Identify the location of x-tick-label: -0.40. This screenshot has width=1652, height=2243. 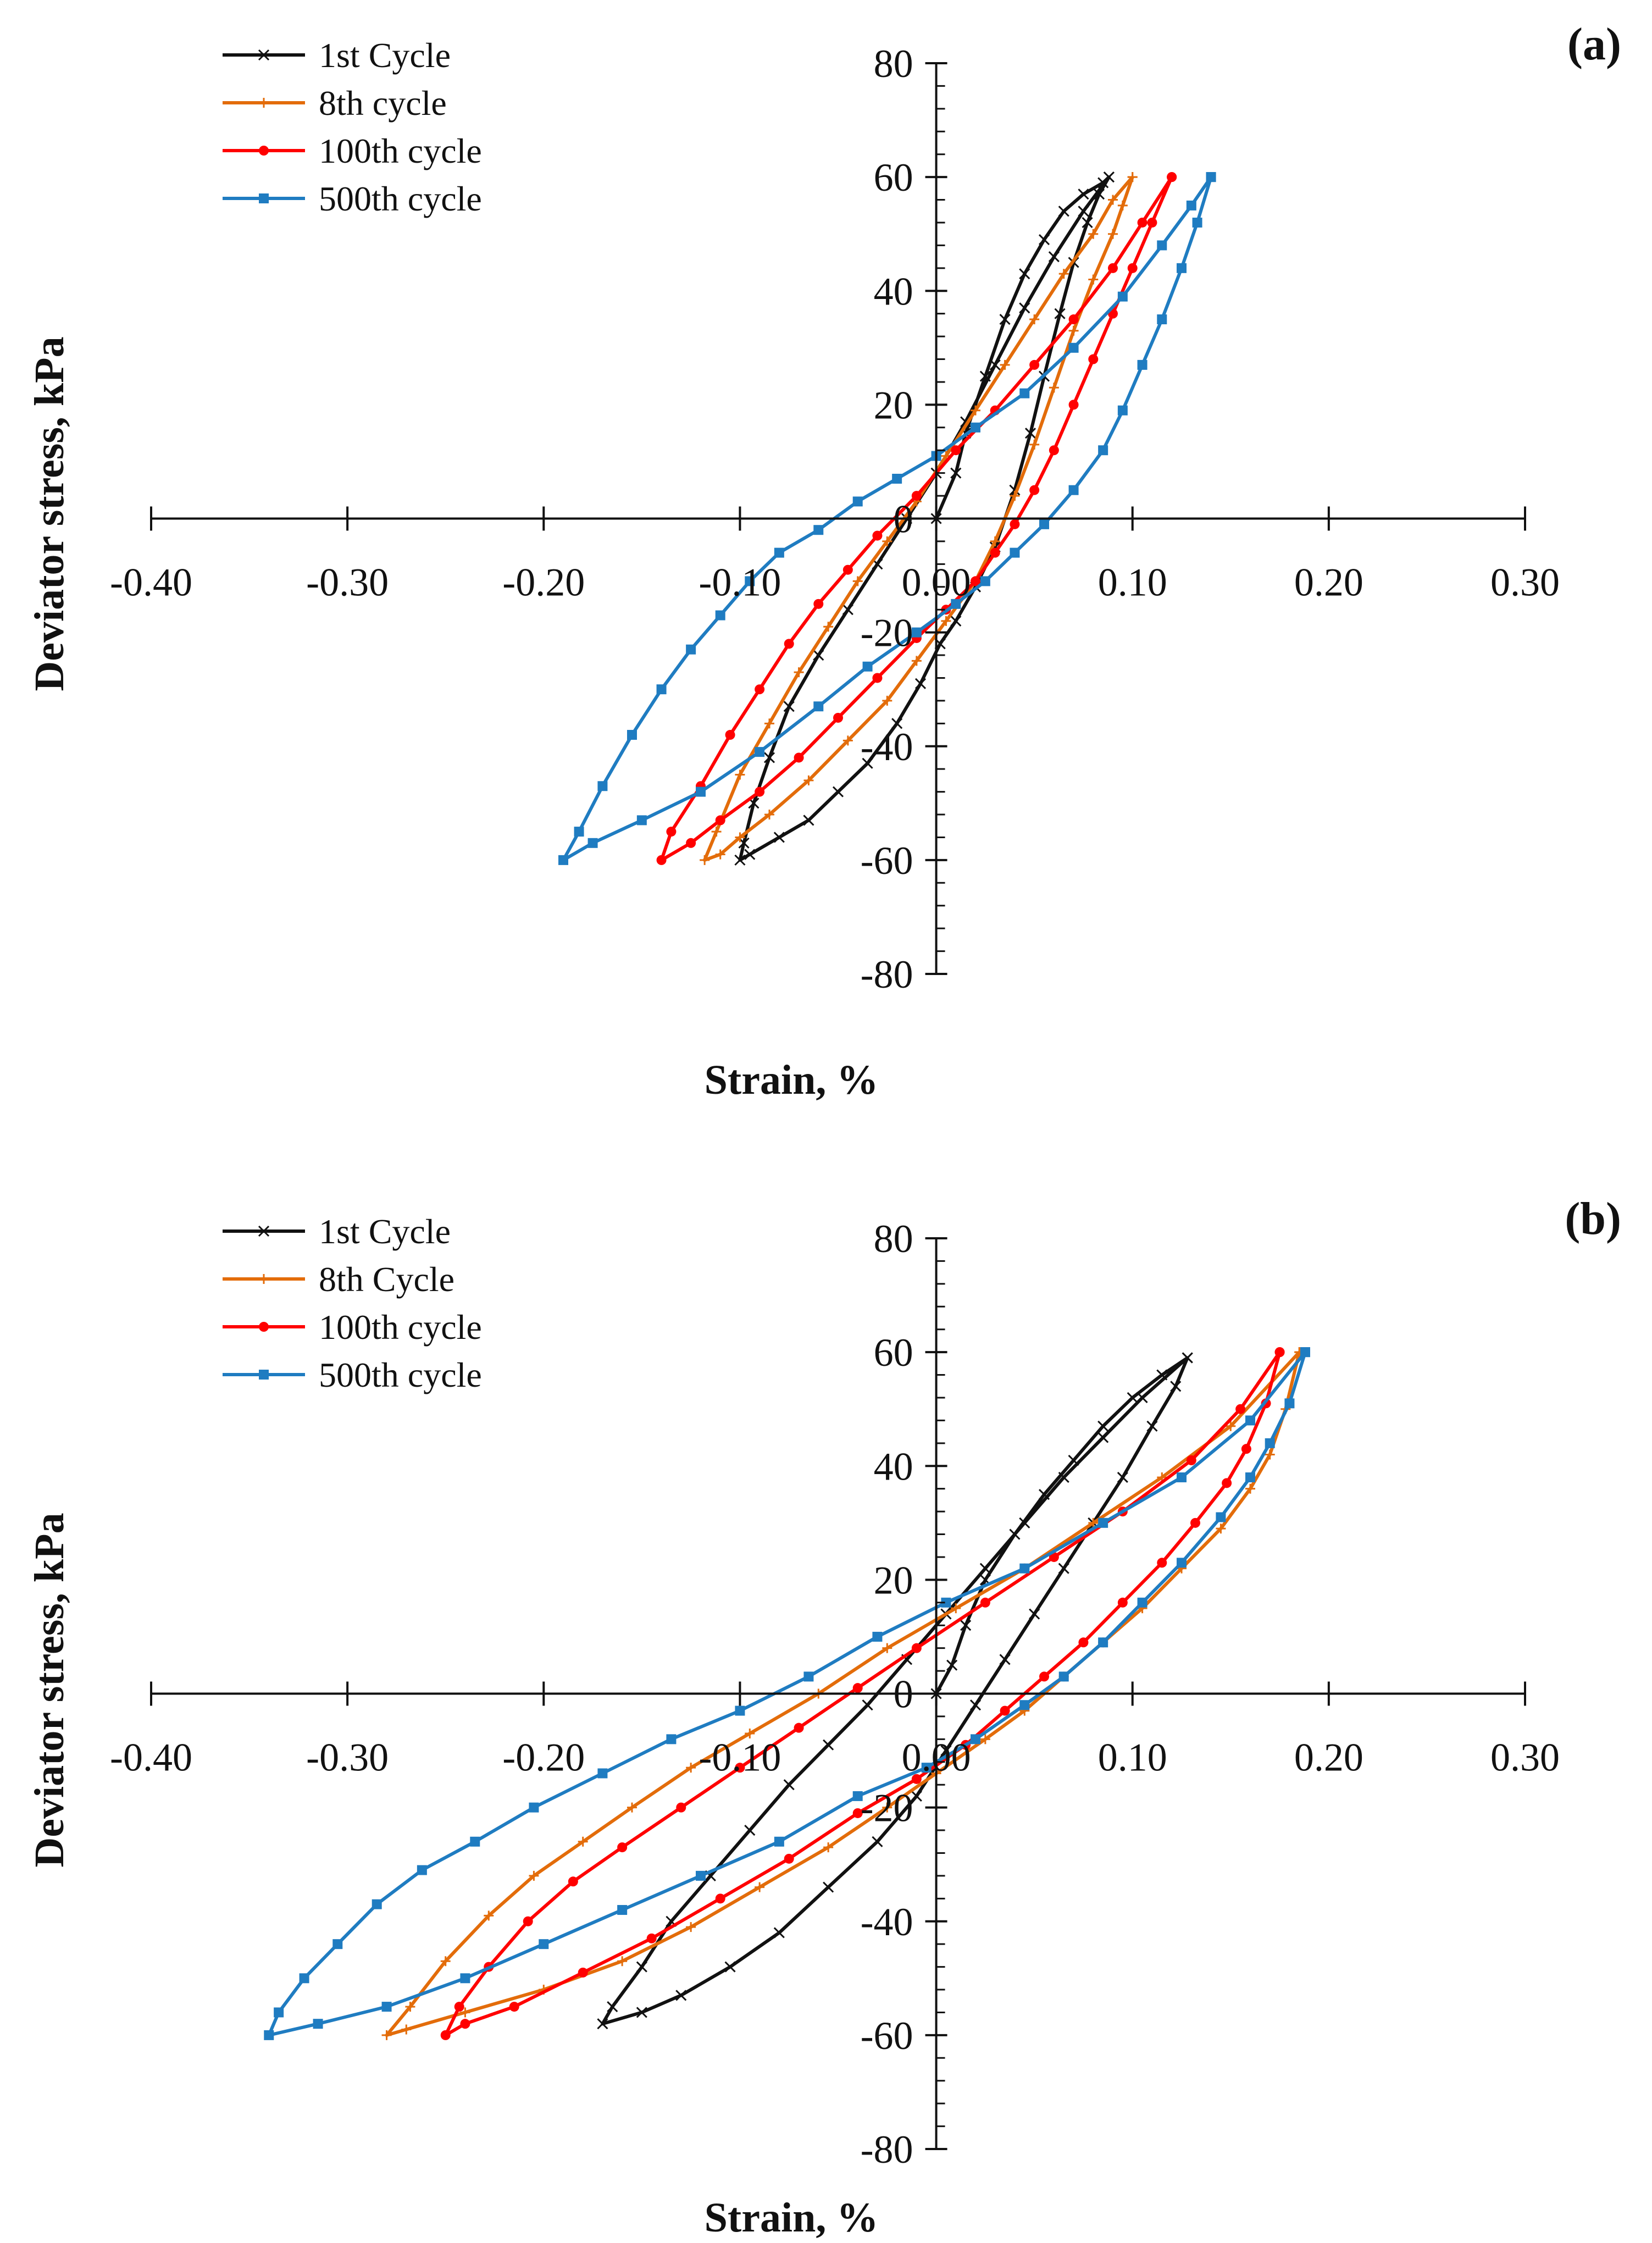
(151, 583).